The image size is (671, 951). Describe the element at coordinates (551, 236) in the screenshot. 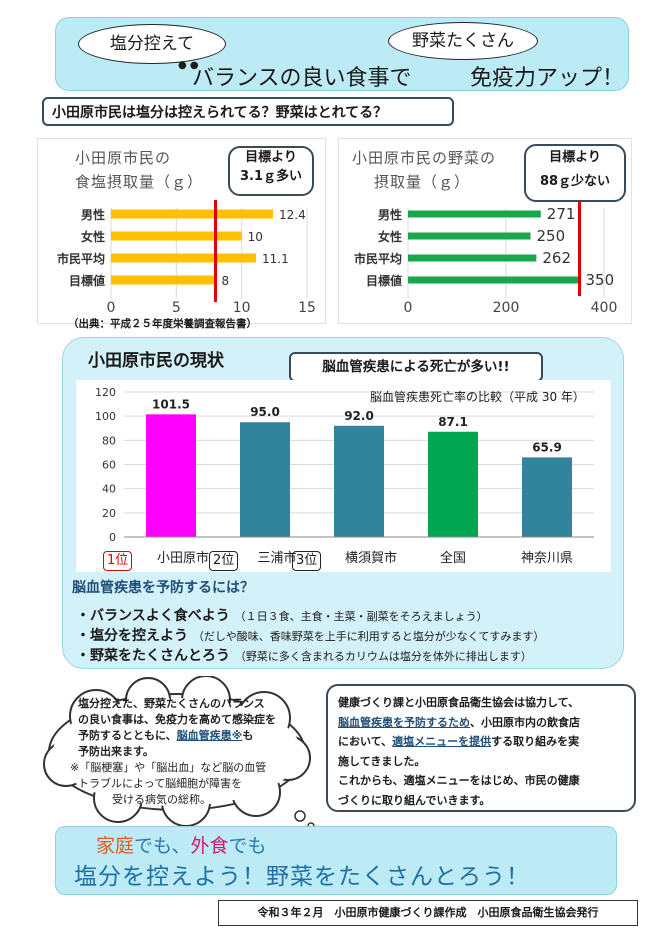

I see `data-label: 250` at that location.